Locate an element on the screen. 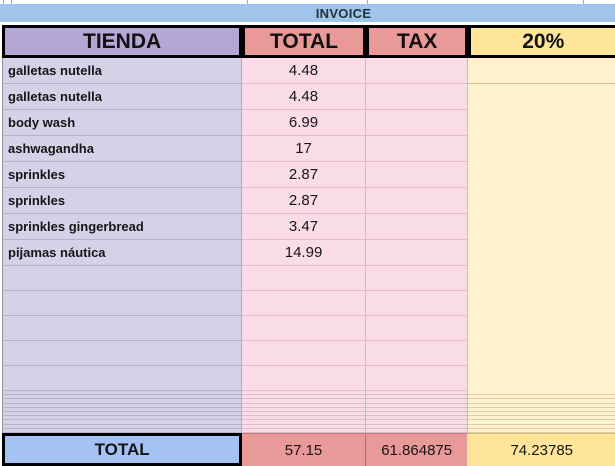 The height and width of the screenshot is (466, 615). table-row: pijamas náutica 14.99 is located at coordinates (307, 253).